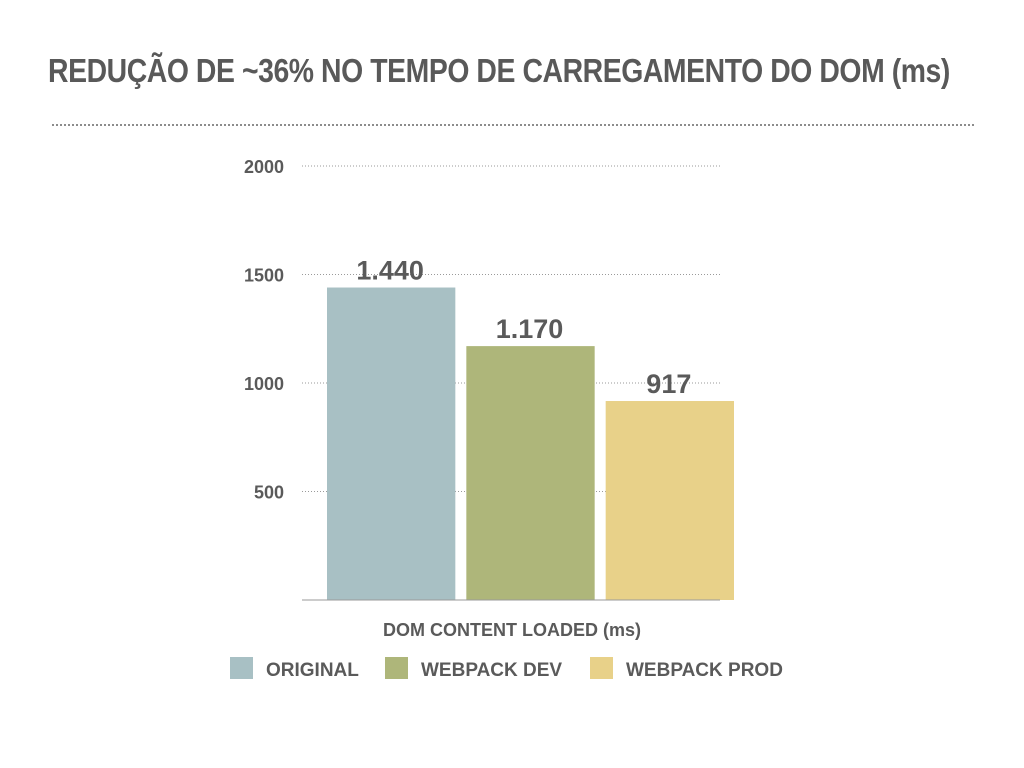 This screenshot has height=768, width=1024. Describe the element at coordinates (264, 330) in the screenshot. I see `y-axis-ticks: 500 1000 1500 2000` at that location.